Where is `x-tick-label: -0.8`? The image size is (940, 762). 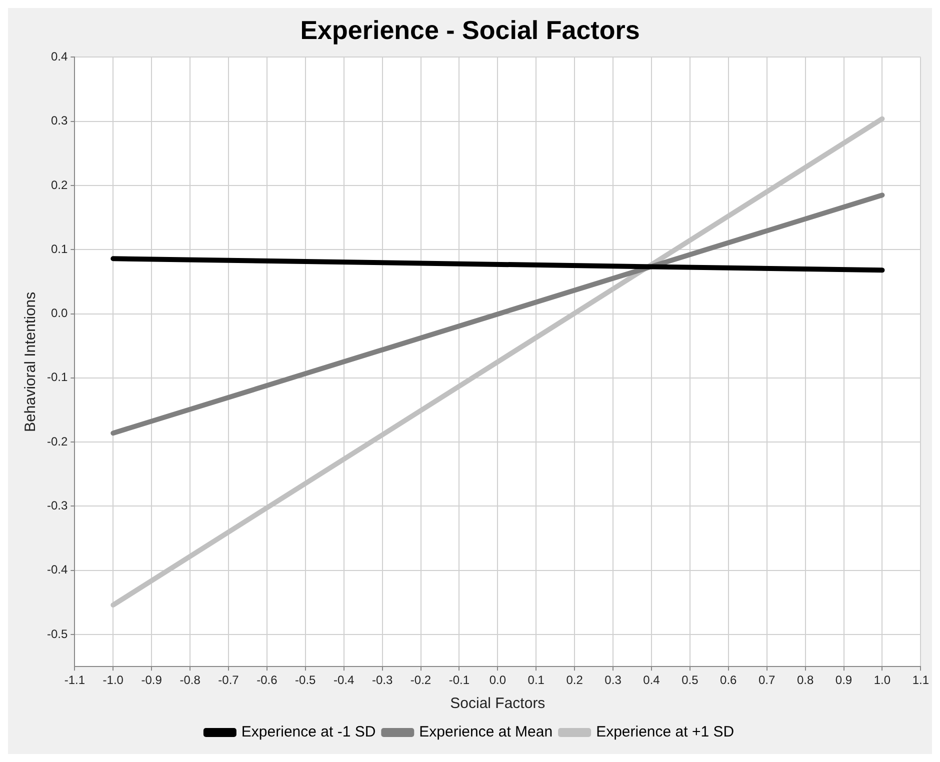
x-tick-label: -0.8 is located at coordinates (190, 680).